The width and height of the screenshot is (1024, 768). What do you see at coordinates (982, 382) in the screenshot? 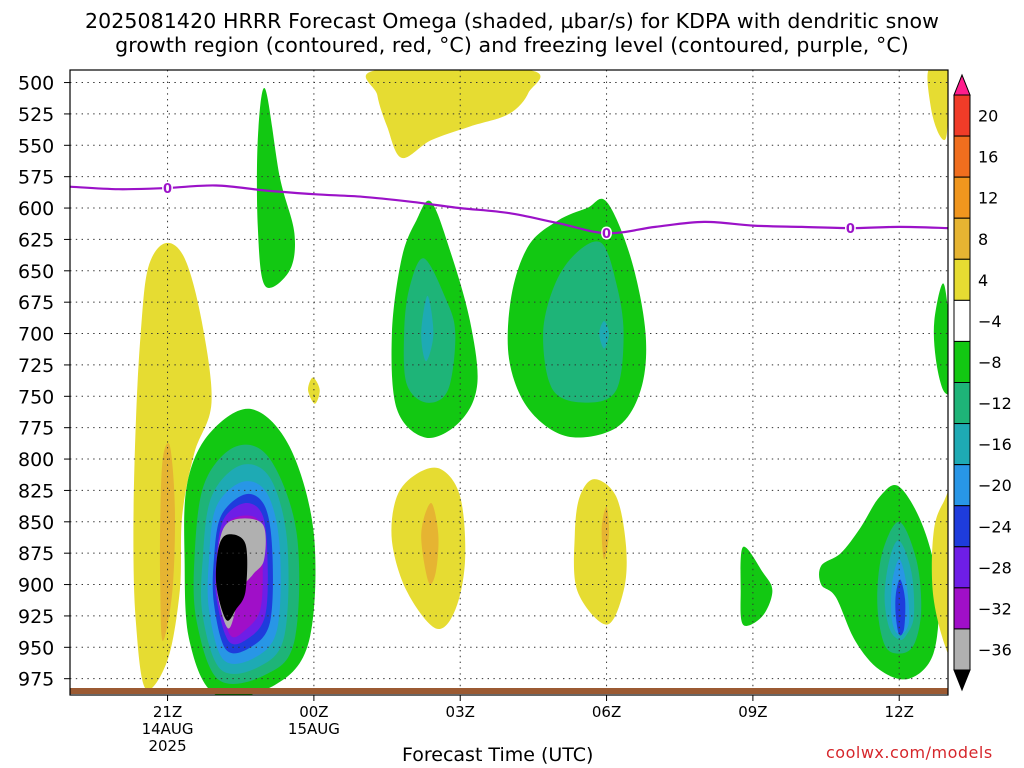
I see `colorbar: 20 16 12 8 4 −4 −8 −12 −16 −20 −24 −28 −32 −36` at bounding box center [982, 382].